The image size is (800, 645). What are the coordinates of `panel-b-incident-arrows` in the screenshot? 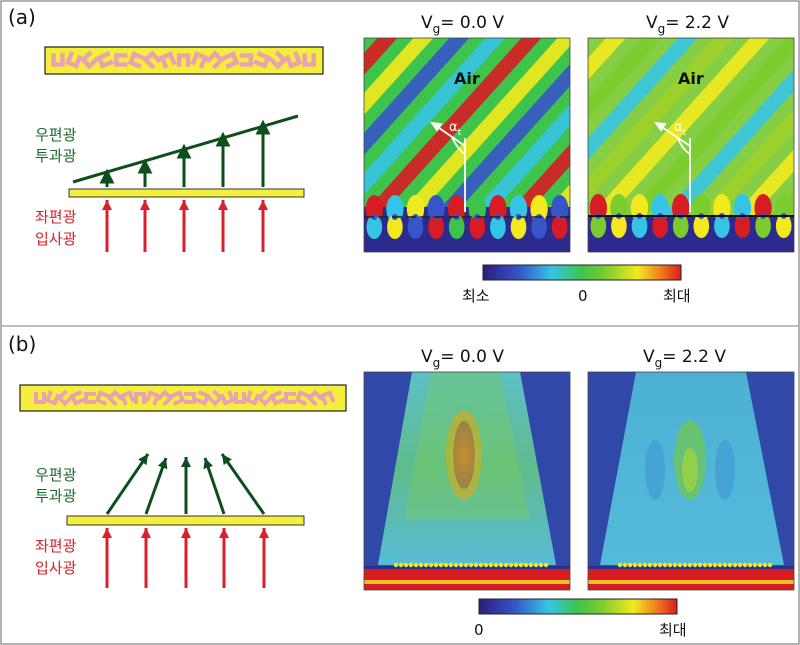 It's located at (185, 558).